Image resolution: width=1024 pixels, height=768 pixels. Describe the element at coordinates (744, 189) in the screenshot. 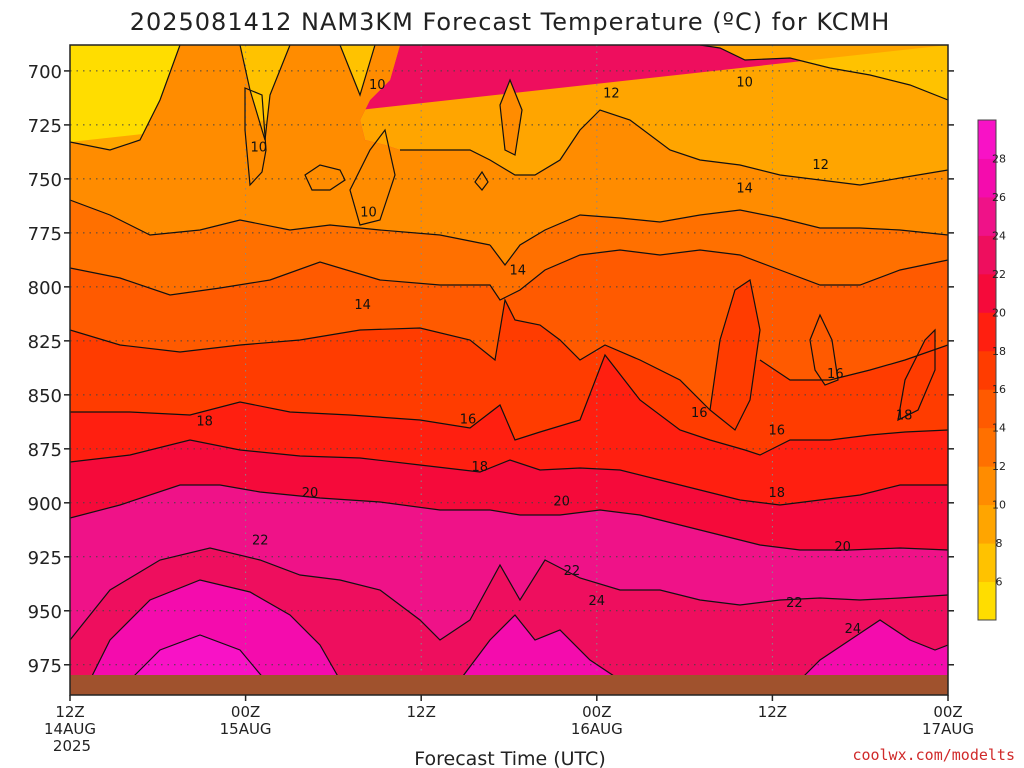

I see `contour-label: 14` at that location.